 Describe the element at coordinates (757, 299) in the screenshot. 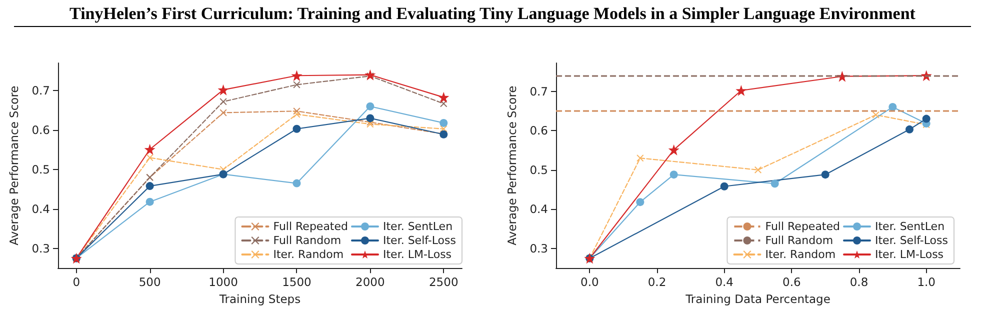

I see `x-axis-title: Training Data Percentage` at that location.